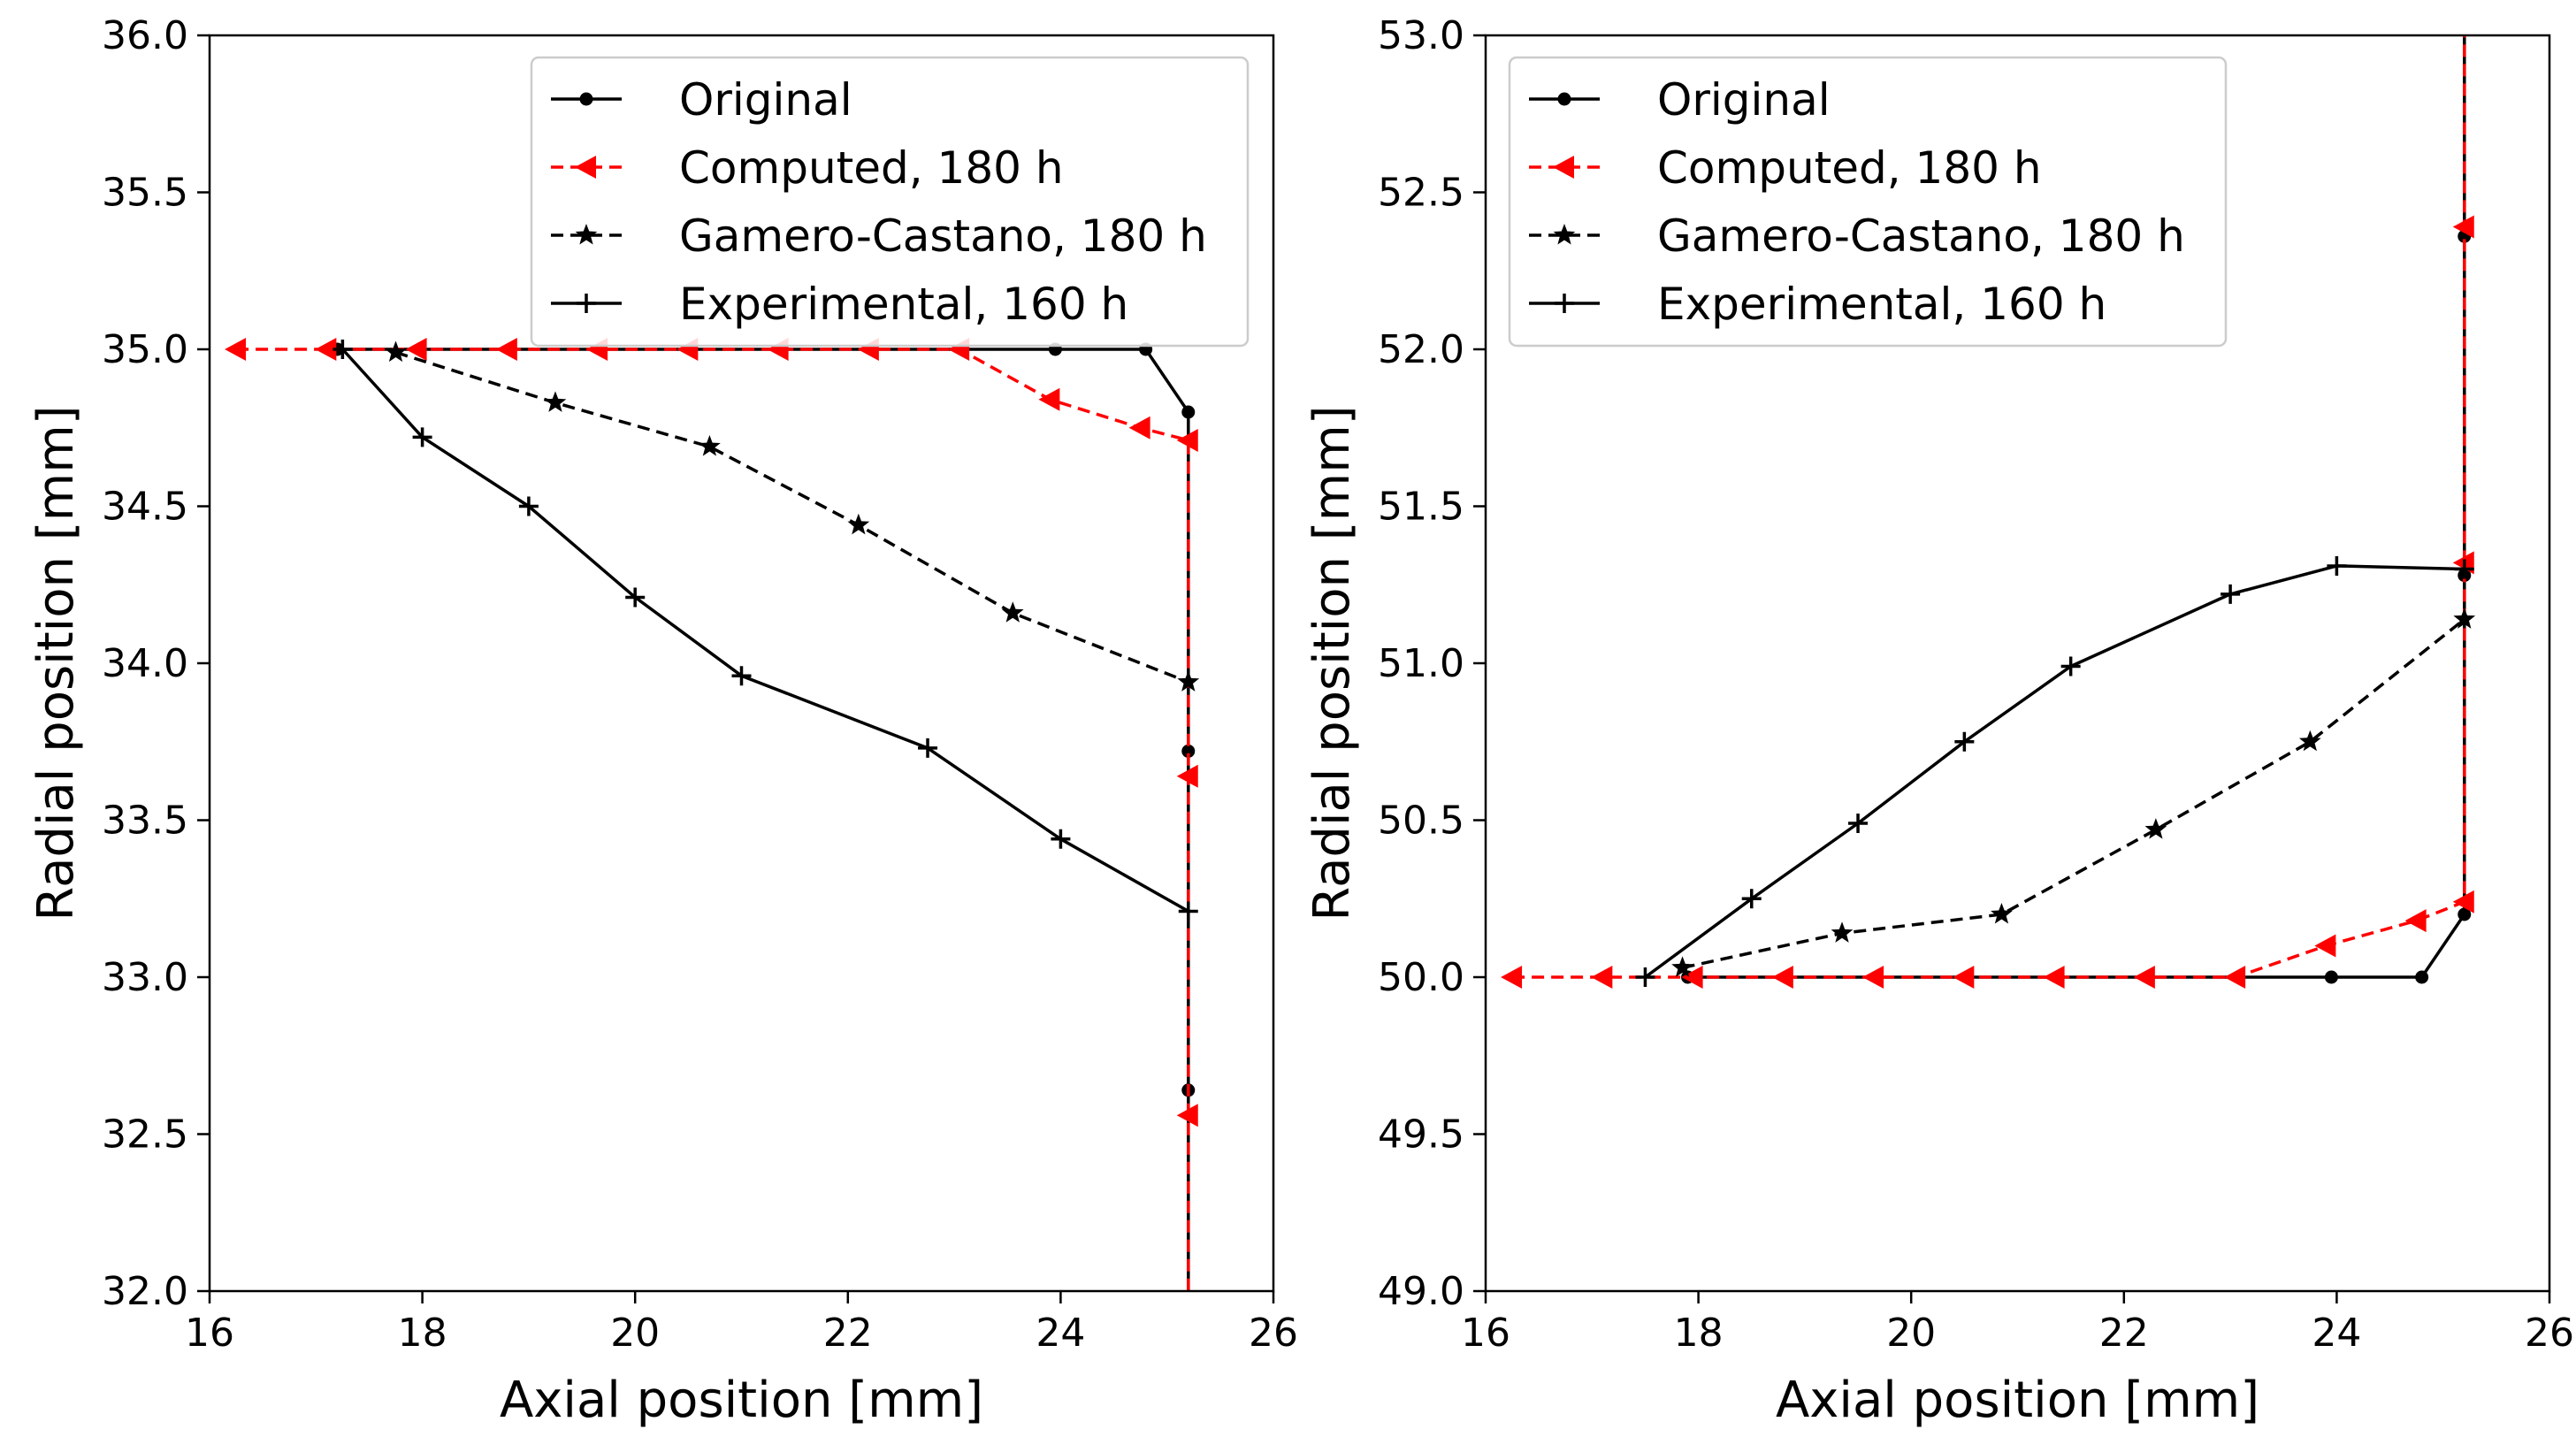 This screenshot has width=2576, height=1437. I want to click on y-tick-label: 34.0, so click(145, 663).